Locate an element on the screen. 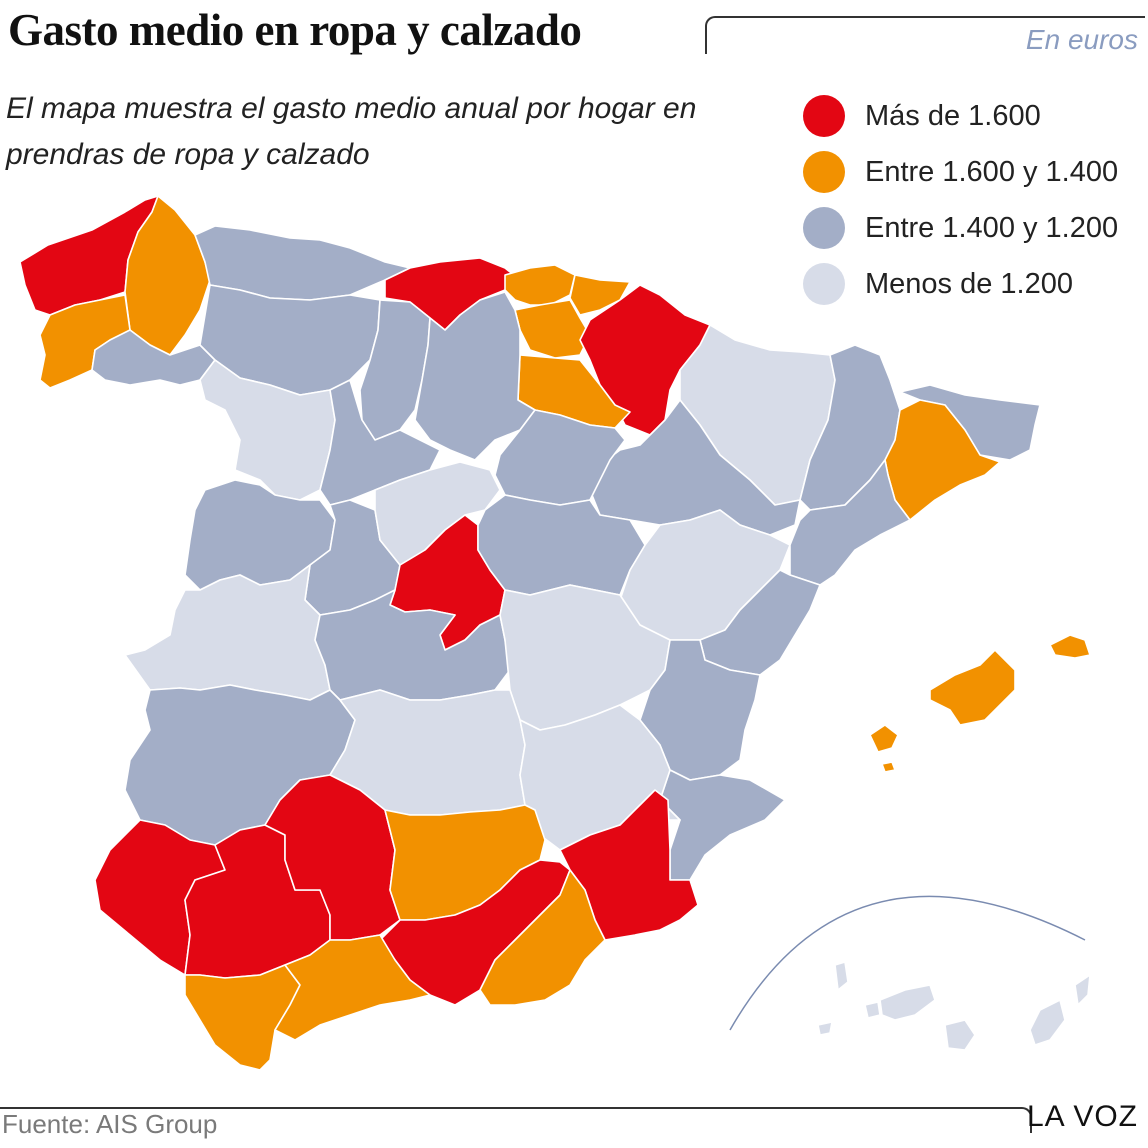 The image size is (1148, 1148). legend-label: Más de 1.600 is located at coordinates (953, 115).